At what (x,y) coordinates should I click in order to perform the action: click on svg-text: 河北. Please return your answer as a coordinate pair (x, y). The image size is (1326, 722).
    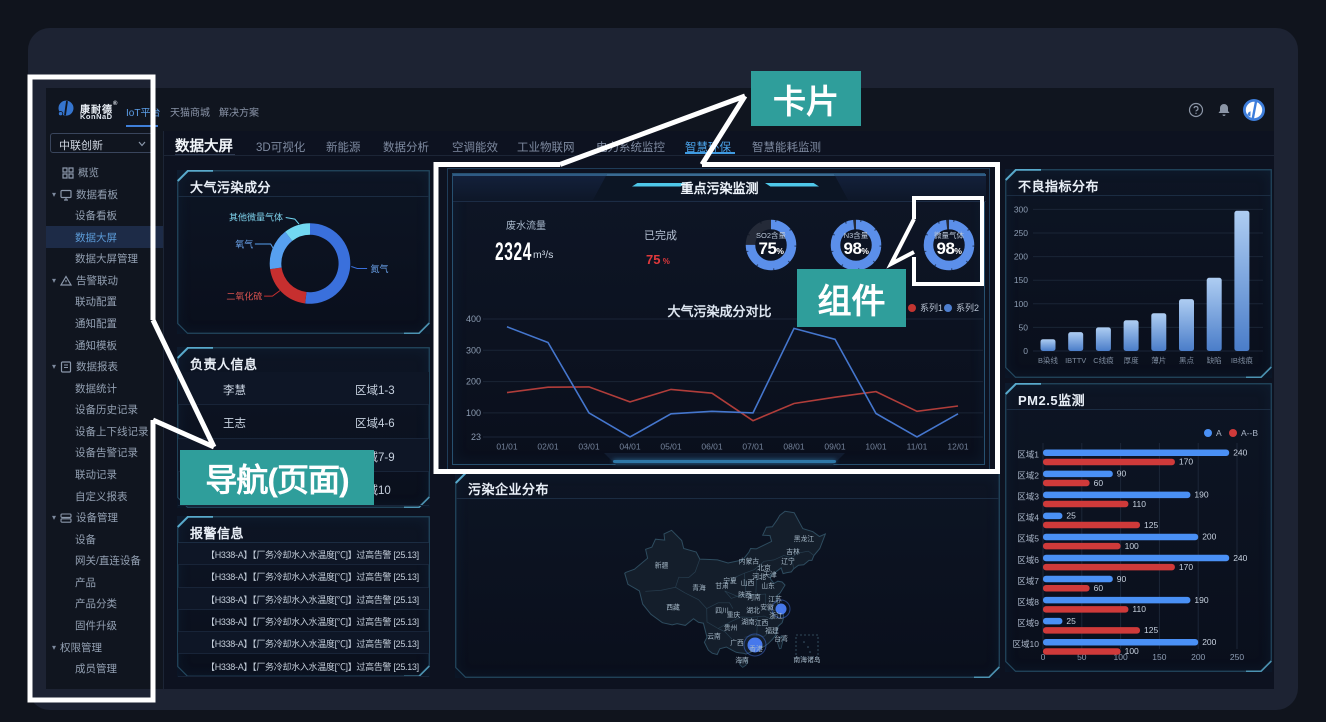
    Looking at the image, I should click on (759, 577).